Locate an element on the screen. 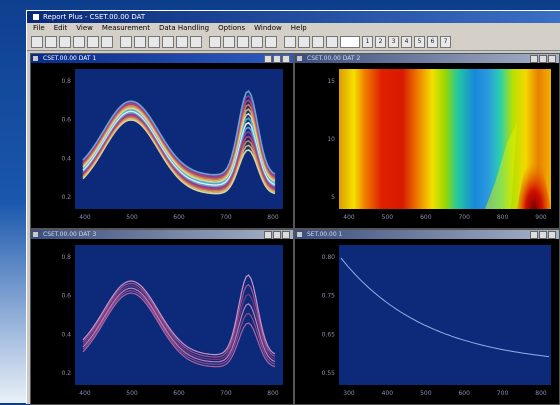 Image resolution: width=560 pixels, height=405 pixels. export-icon is located at coordinates (271, 42).